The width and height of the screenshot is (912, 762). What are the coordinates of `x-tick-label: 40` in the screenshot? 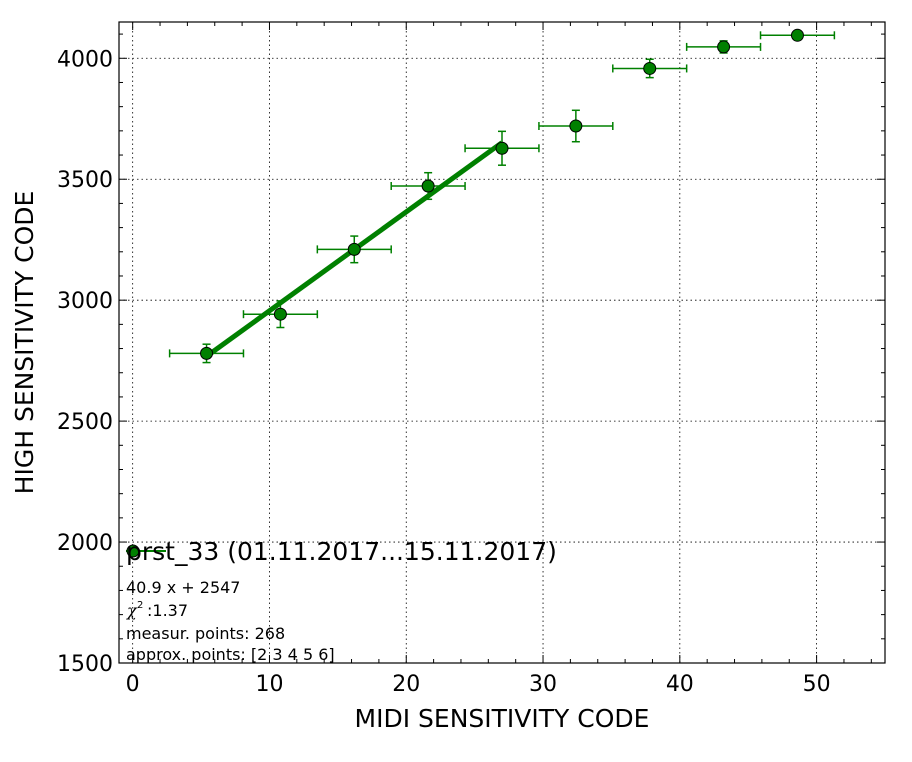 It's located at (680, 684).